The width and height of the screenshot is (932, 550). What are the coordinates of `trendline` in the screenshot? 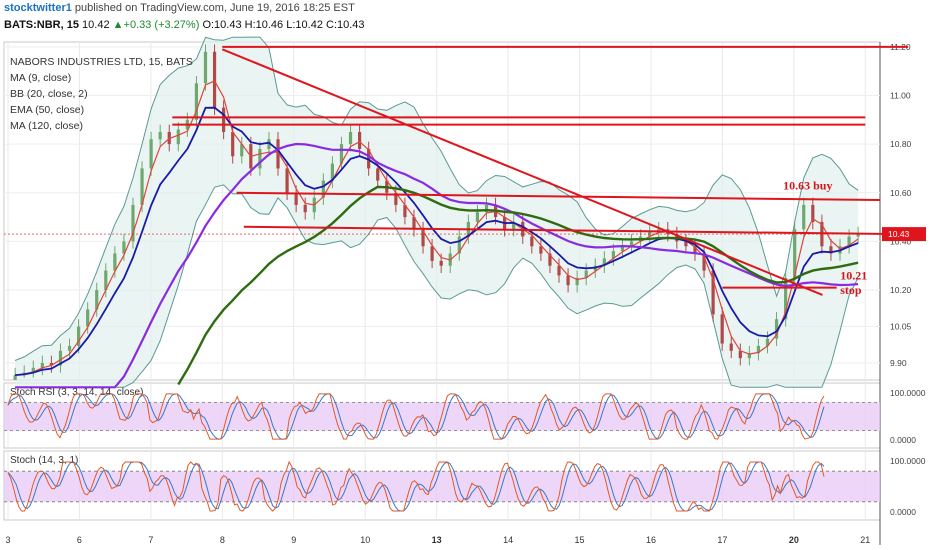 It's located at (572, 230).